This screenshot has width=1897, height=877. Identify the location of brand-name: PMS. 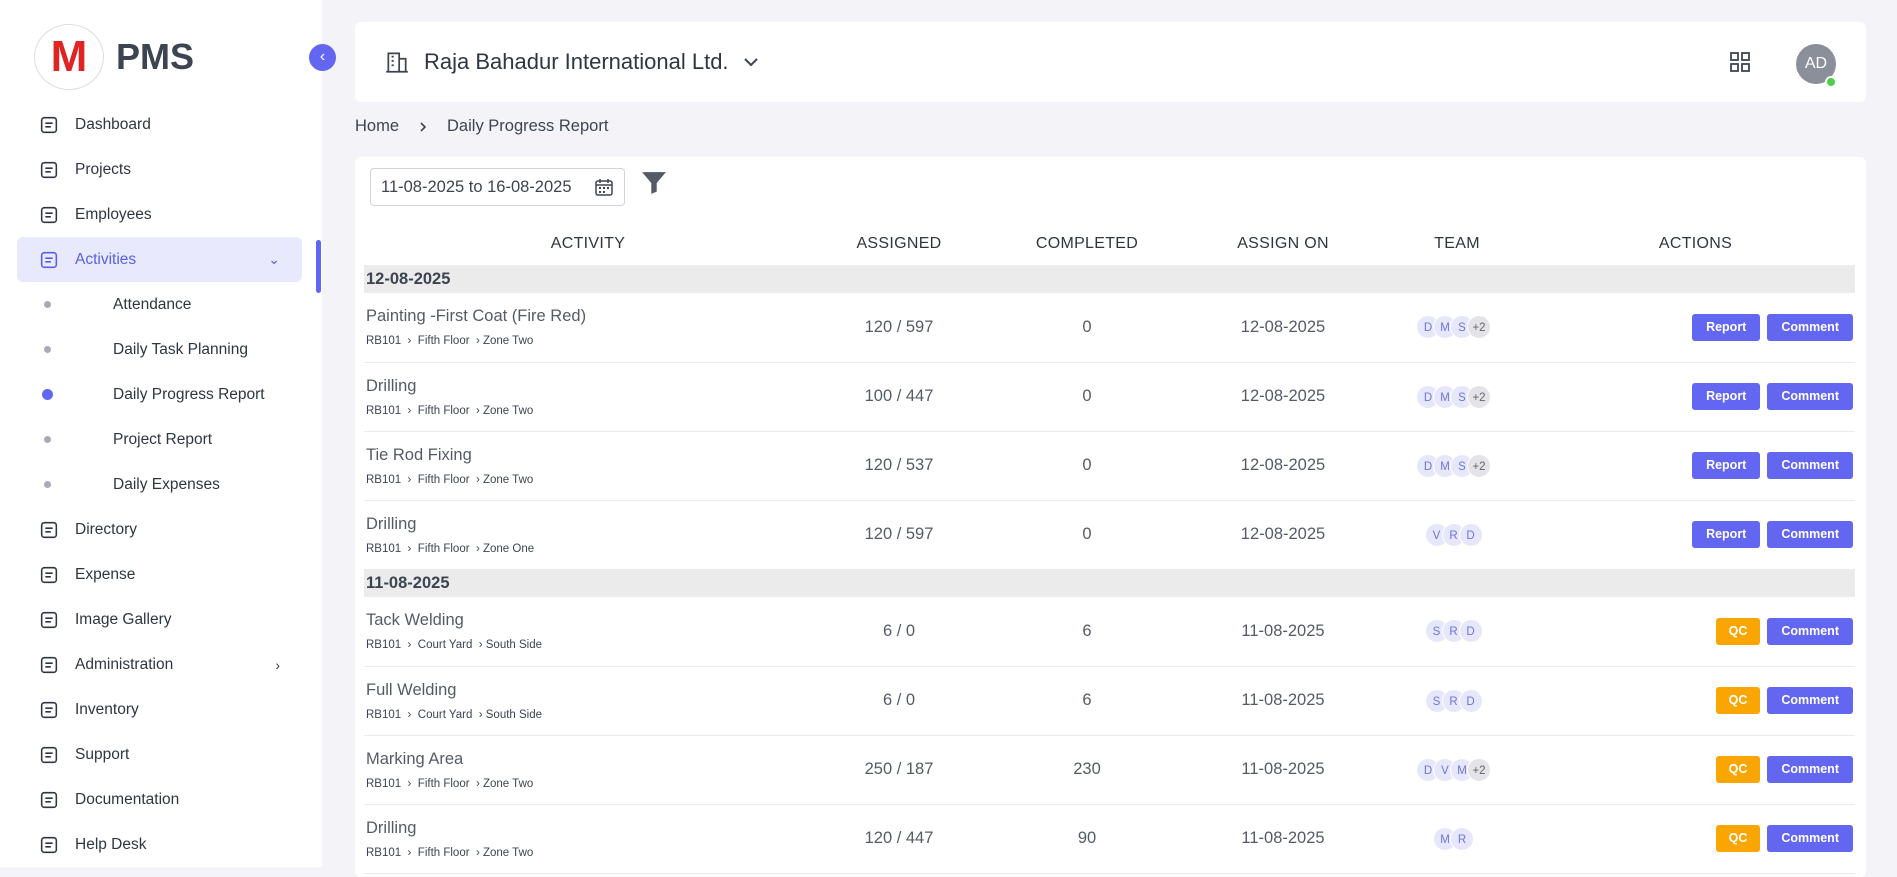
(155, 57).